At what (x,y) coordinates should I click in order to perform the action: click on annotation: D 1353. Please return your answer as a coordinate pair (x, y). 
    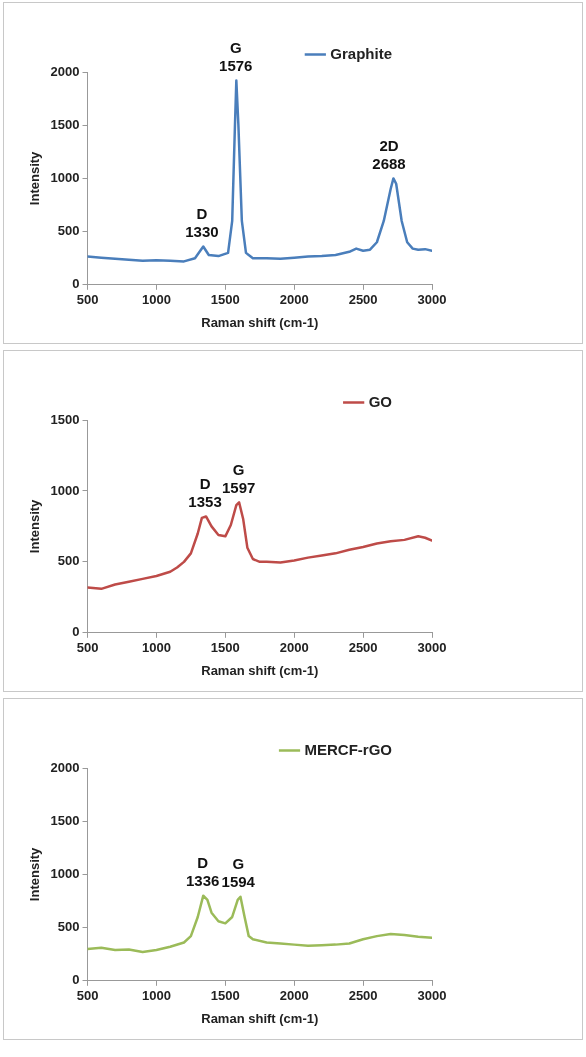
    Looking at the image, I should click on (205, 493).